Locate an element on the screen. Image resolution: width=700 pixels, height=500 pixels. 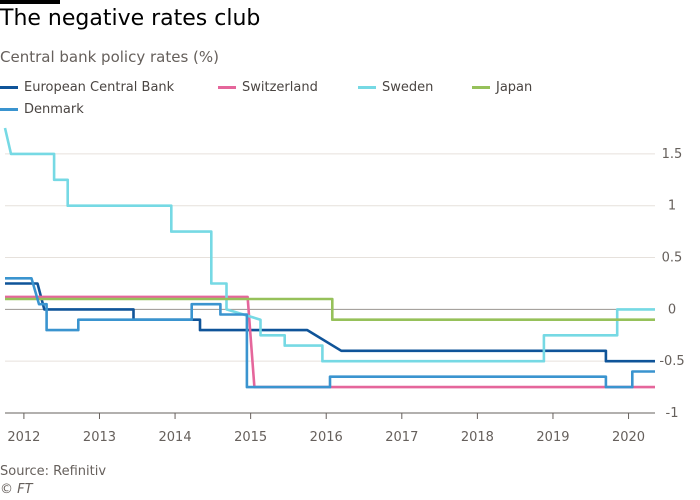
chart-subtitle: Central bank policy rates (%) is located at coordinates (109, 57).